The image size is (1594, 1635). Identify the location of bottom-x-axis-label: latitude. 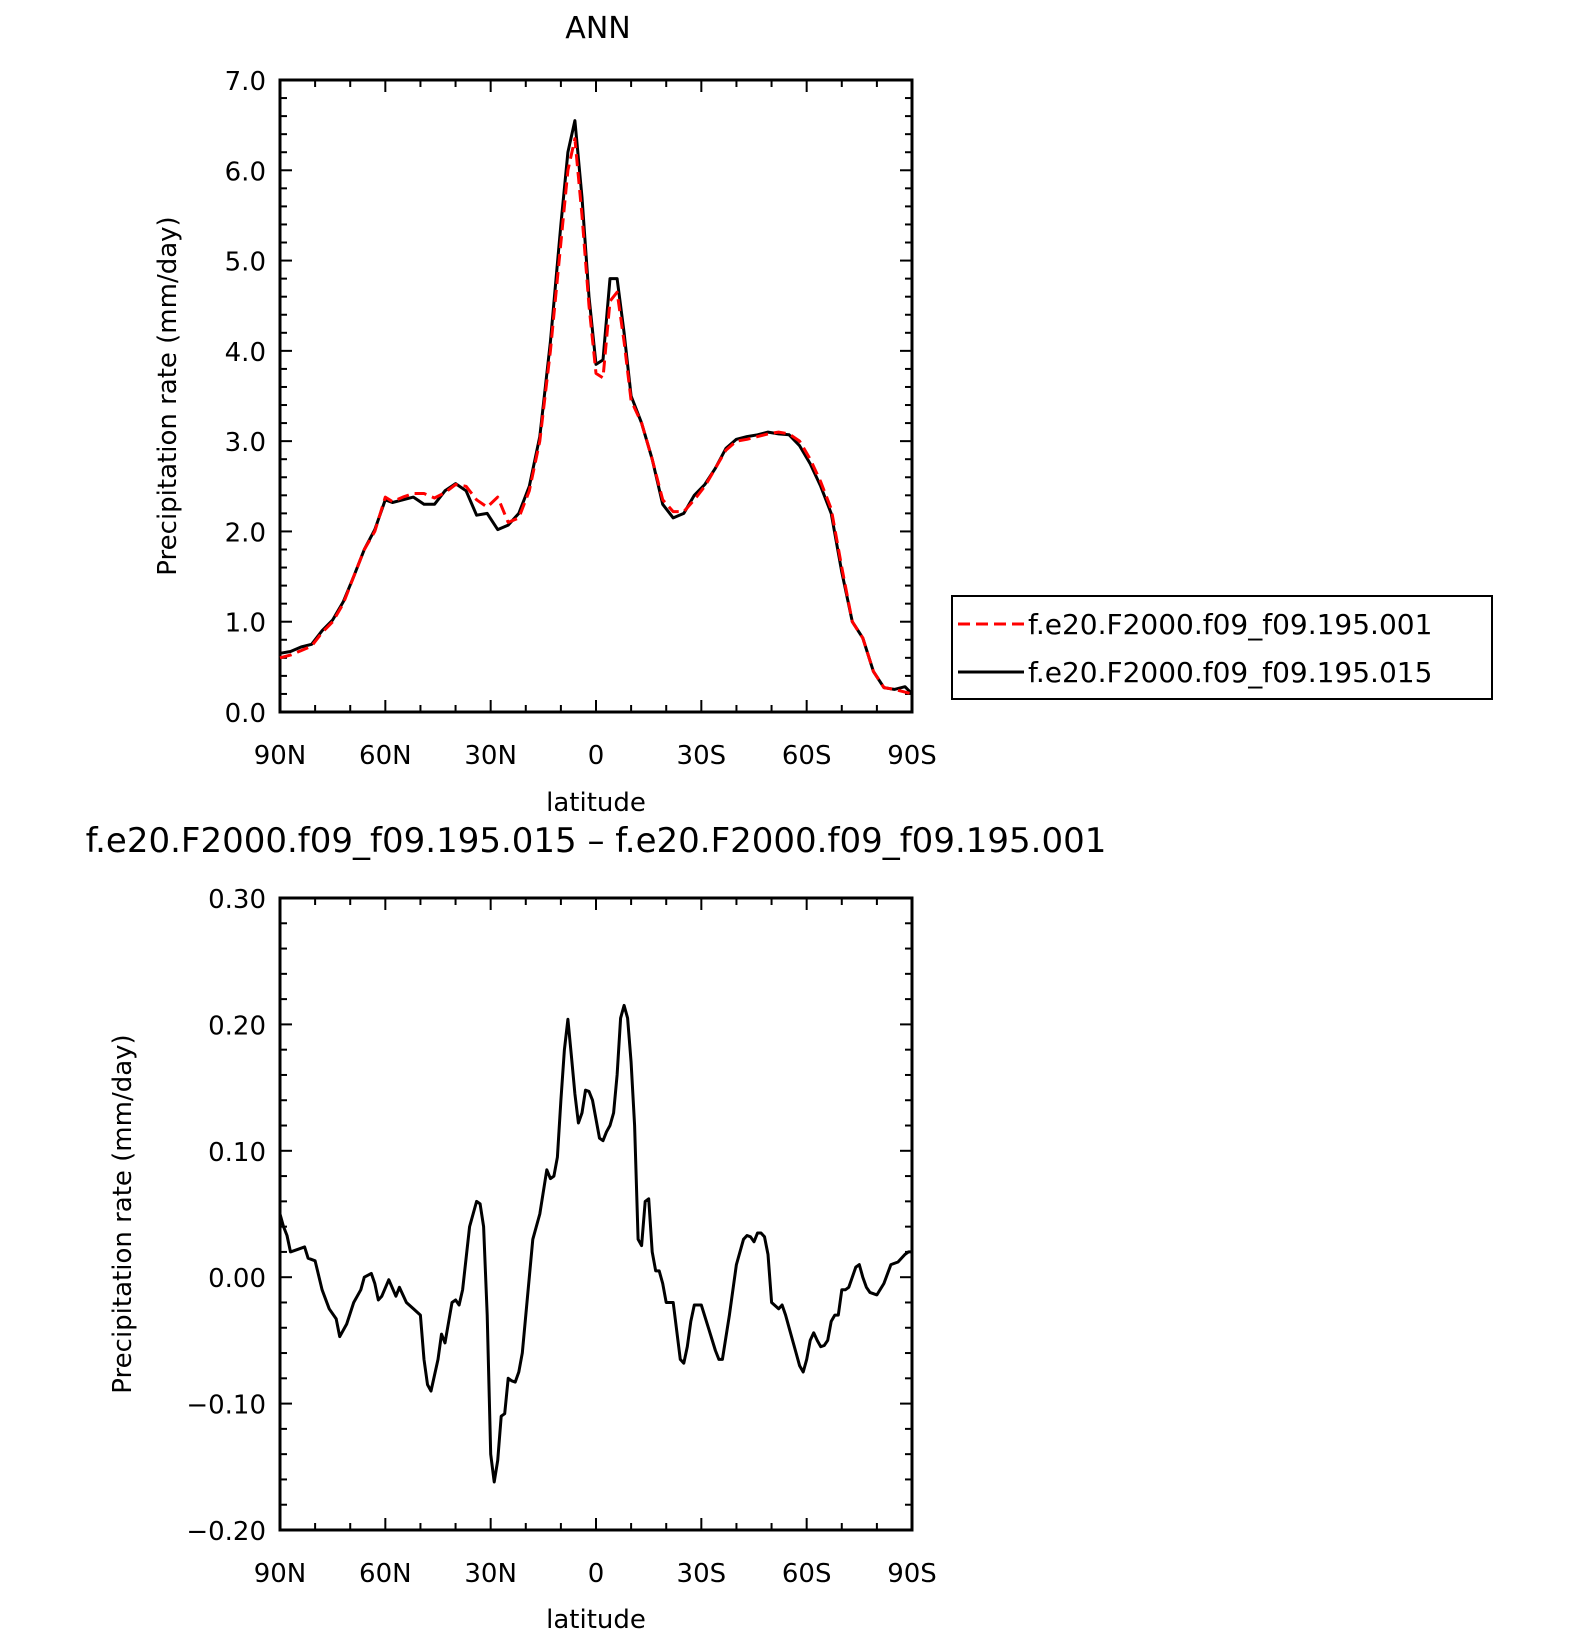
(596, 1620).